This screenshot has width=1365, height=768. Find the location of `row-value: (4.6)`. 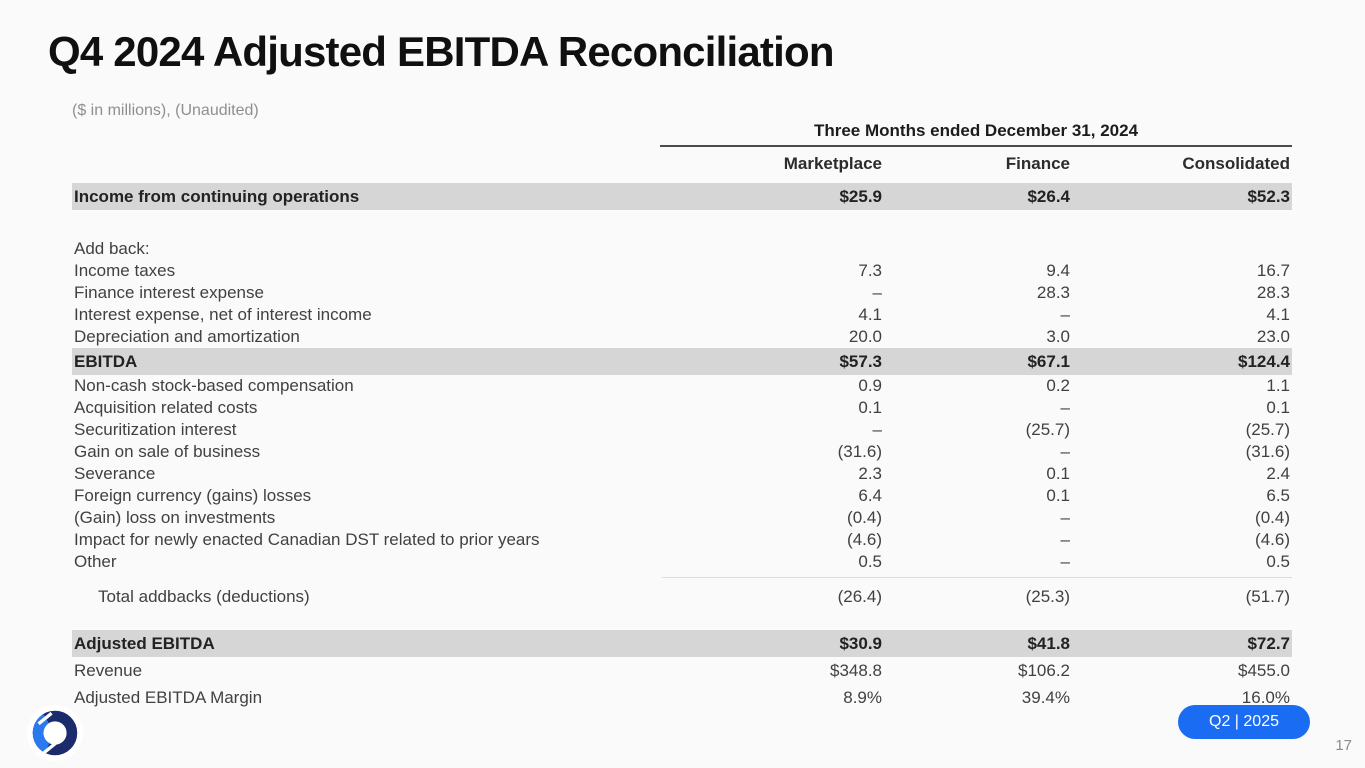

row-value: (4.6) is located at coordinates (864, 539).